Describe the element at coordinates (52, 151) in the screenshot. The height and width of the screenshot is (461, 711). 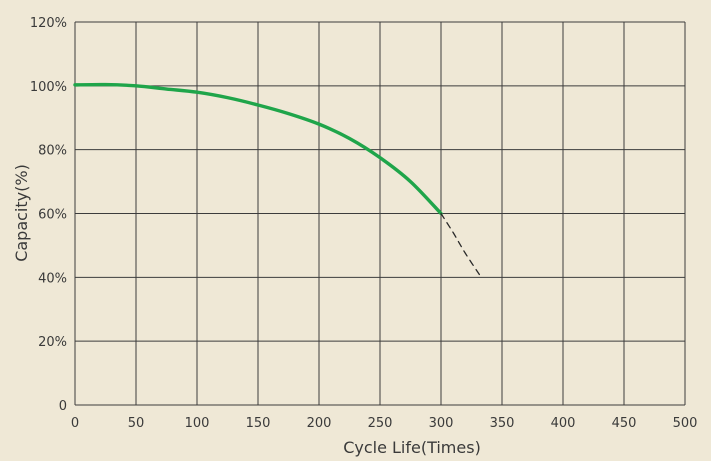
I see `y-tick-label: 80%` at that location.